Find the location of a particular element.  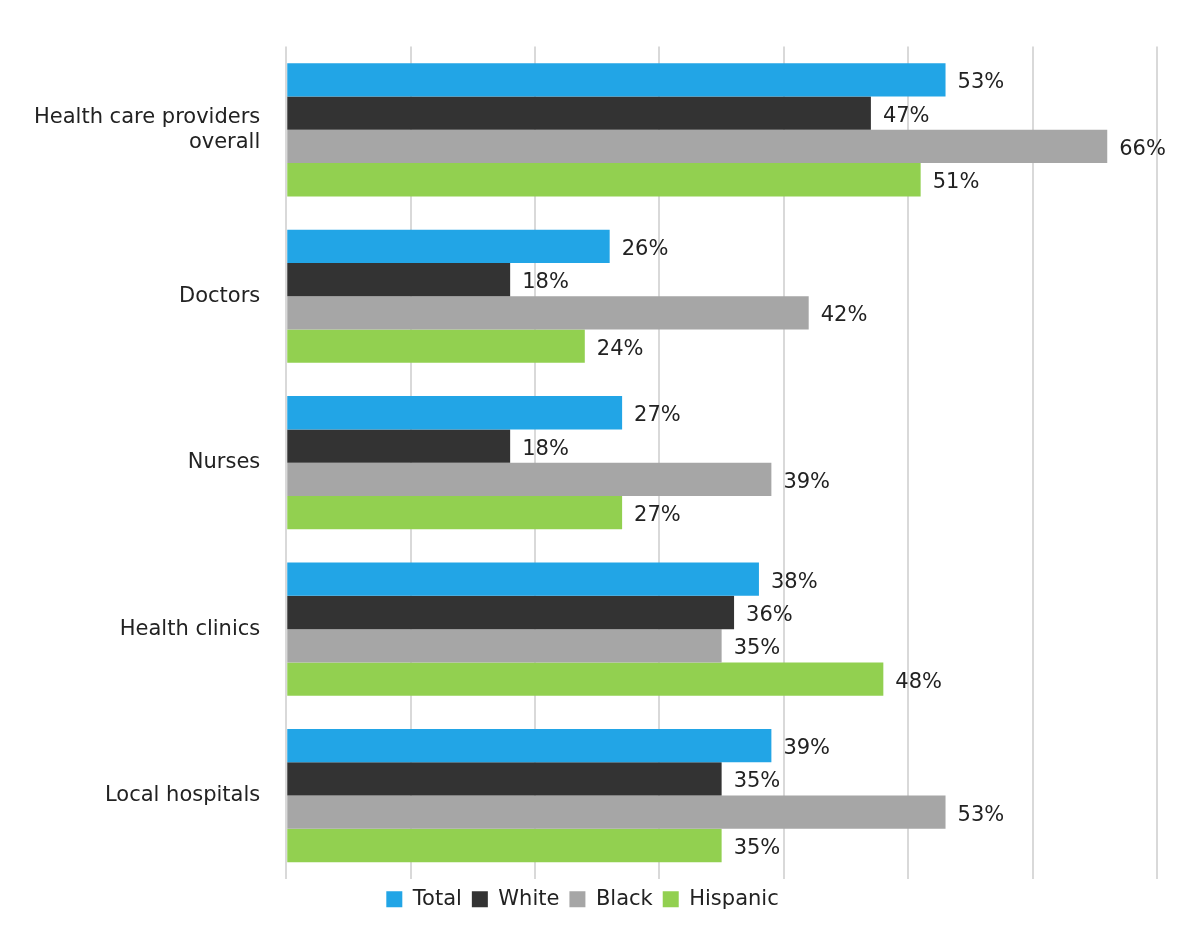

data-label: 66% is located at coordinates (1142, 147).